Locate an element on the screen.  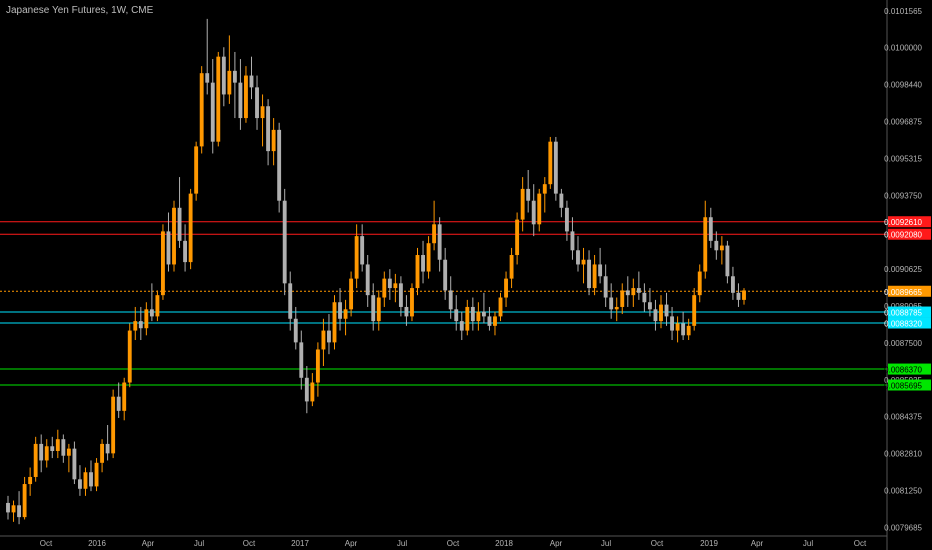
level-badge-label: 0.0092080 is located at coordinates (903, 235).